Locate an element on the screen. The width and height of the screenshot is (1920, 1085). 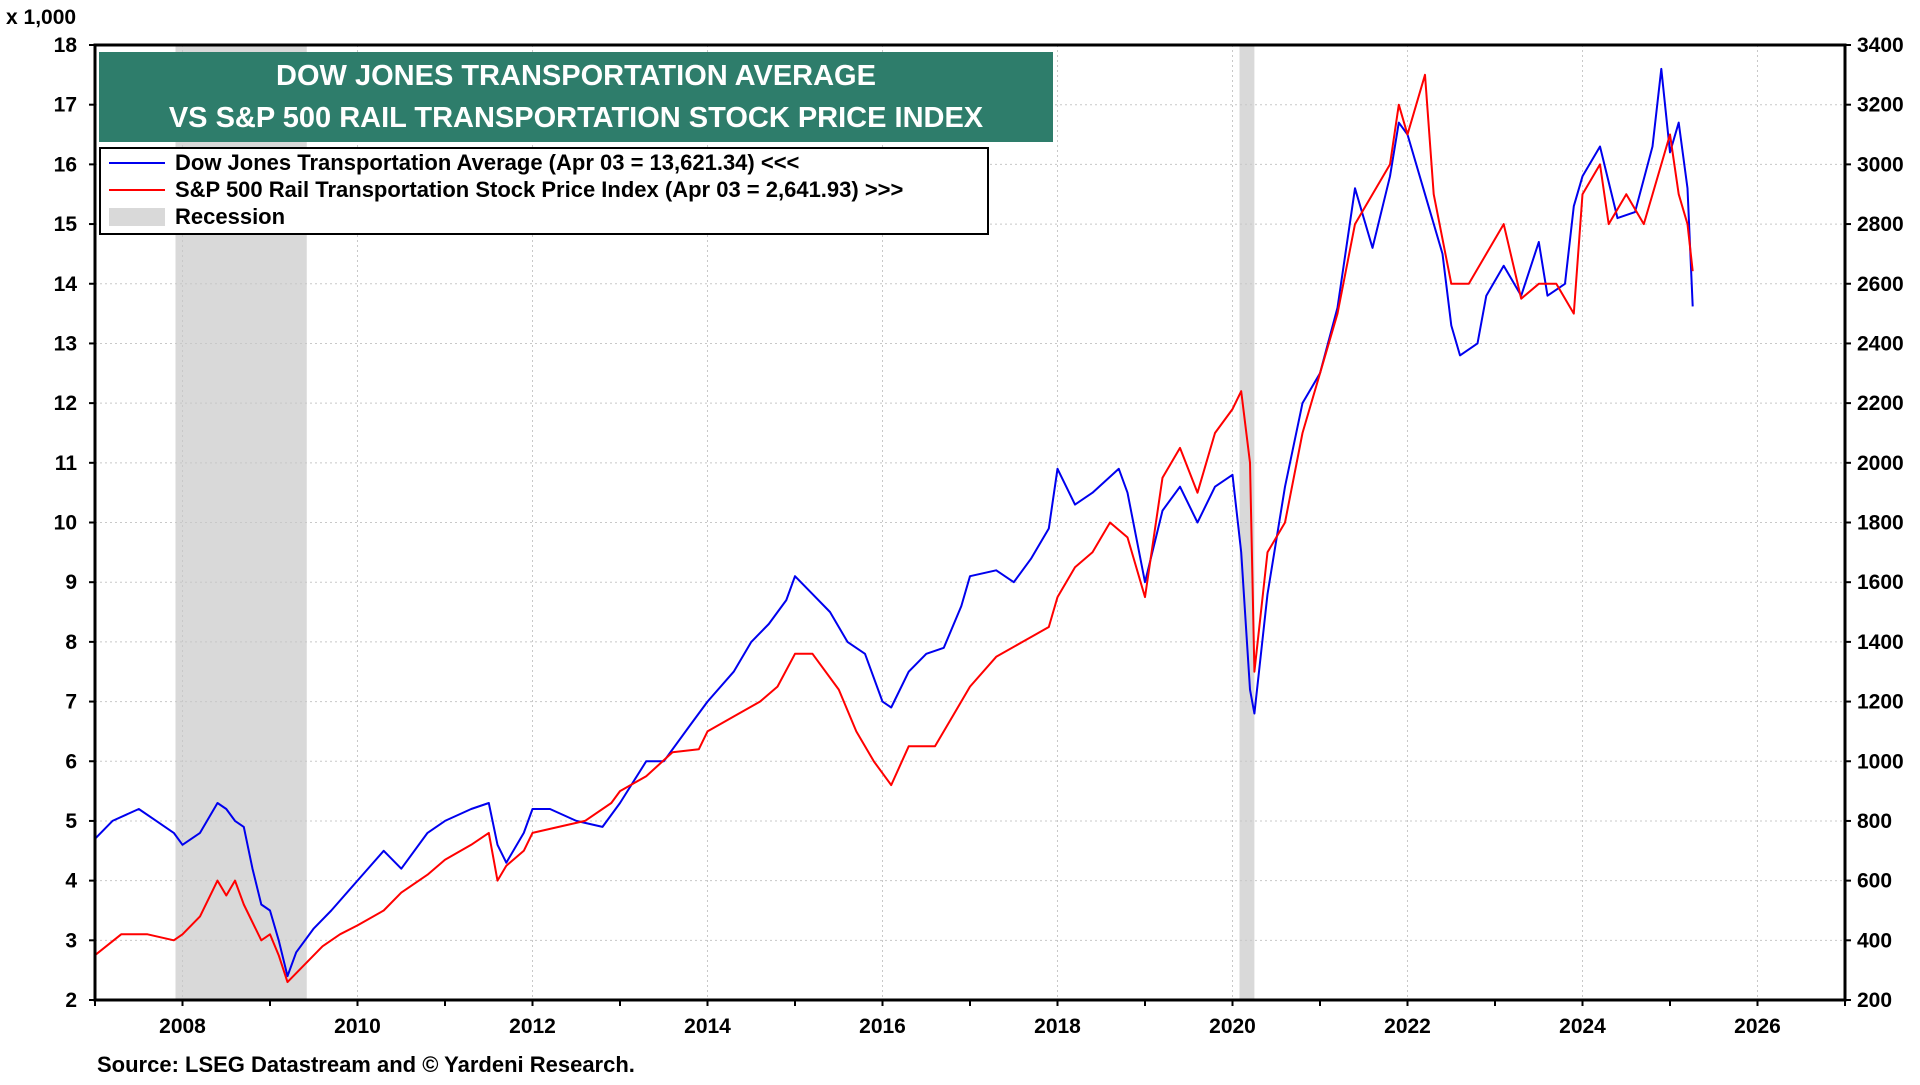
x-tick-label: 2024 is located at coordinates (1582, 1026).